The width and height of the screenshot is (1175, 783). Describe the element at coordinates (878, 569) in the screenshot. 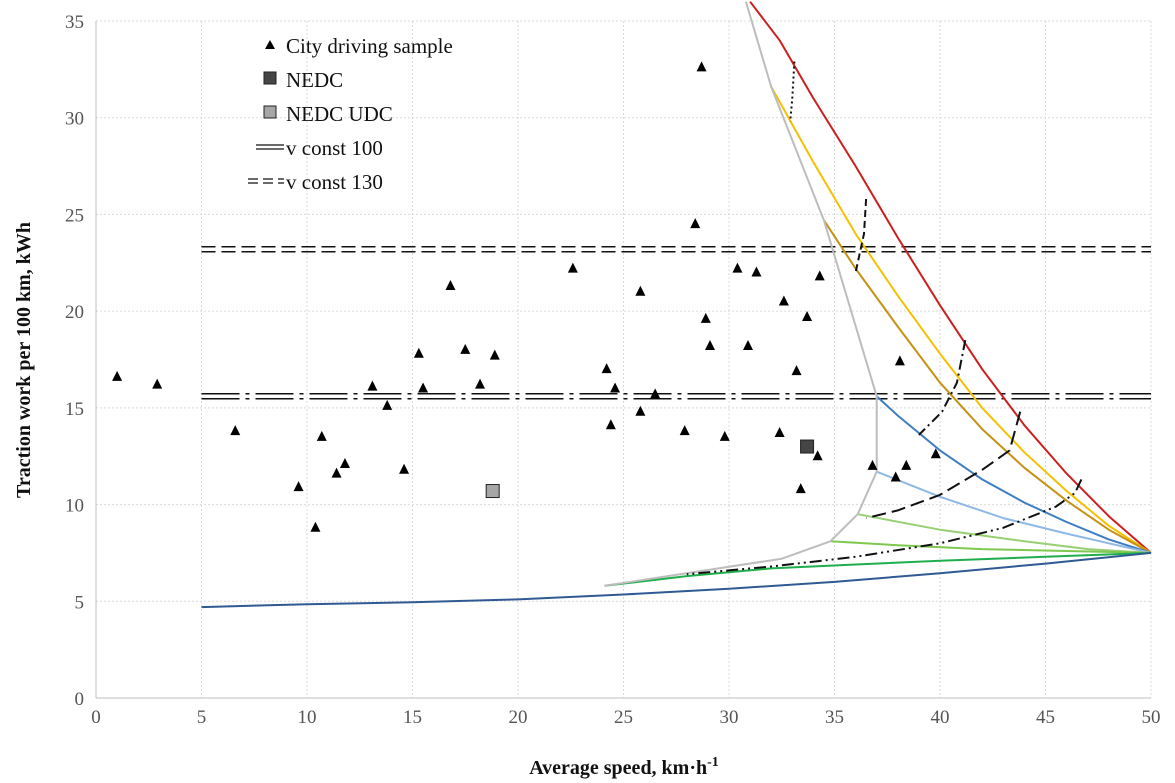

I see `curve-green` at that location.